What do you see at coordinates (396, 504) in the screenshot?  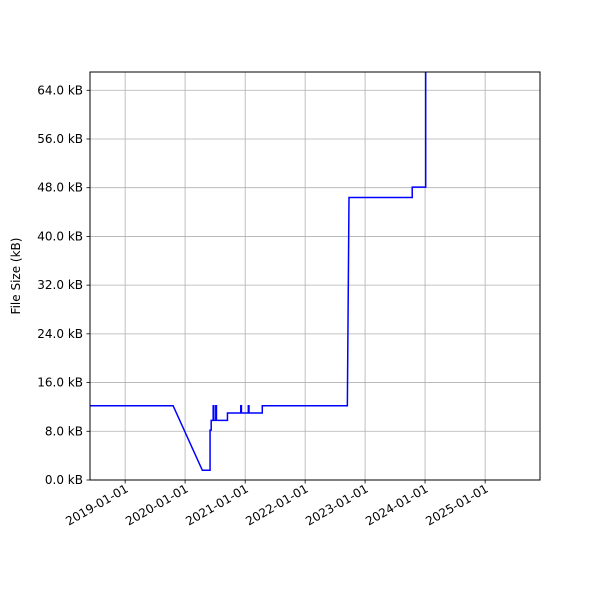 I see `x-tick-label: 2024-01-01` at bounding box center [396, 504].